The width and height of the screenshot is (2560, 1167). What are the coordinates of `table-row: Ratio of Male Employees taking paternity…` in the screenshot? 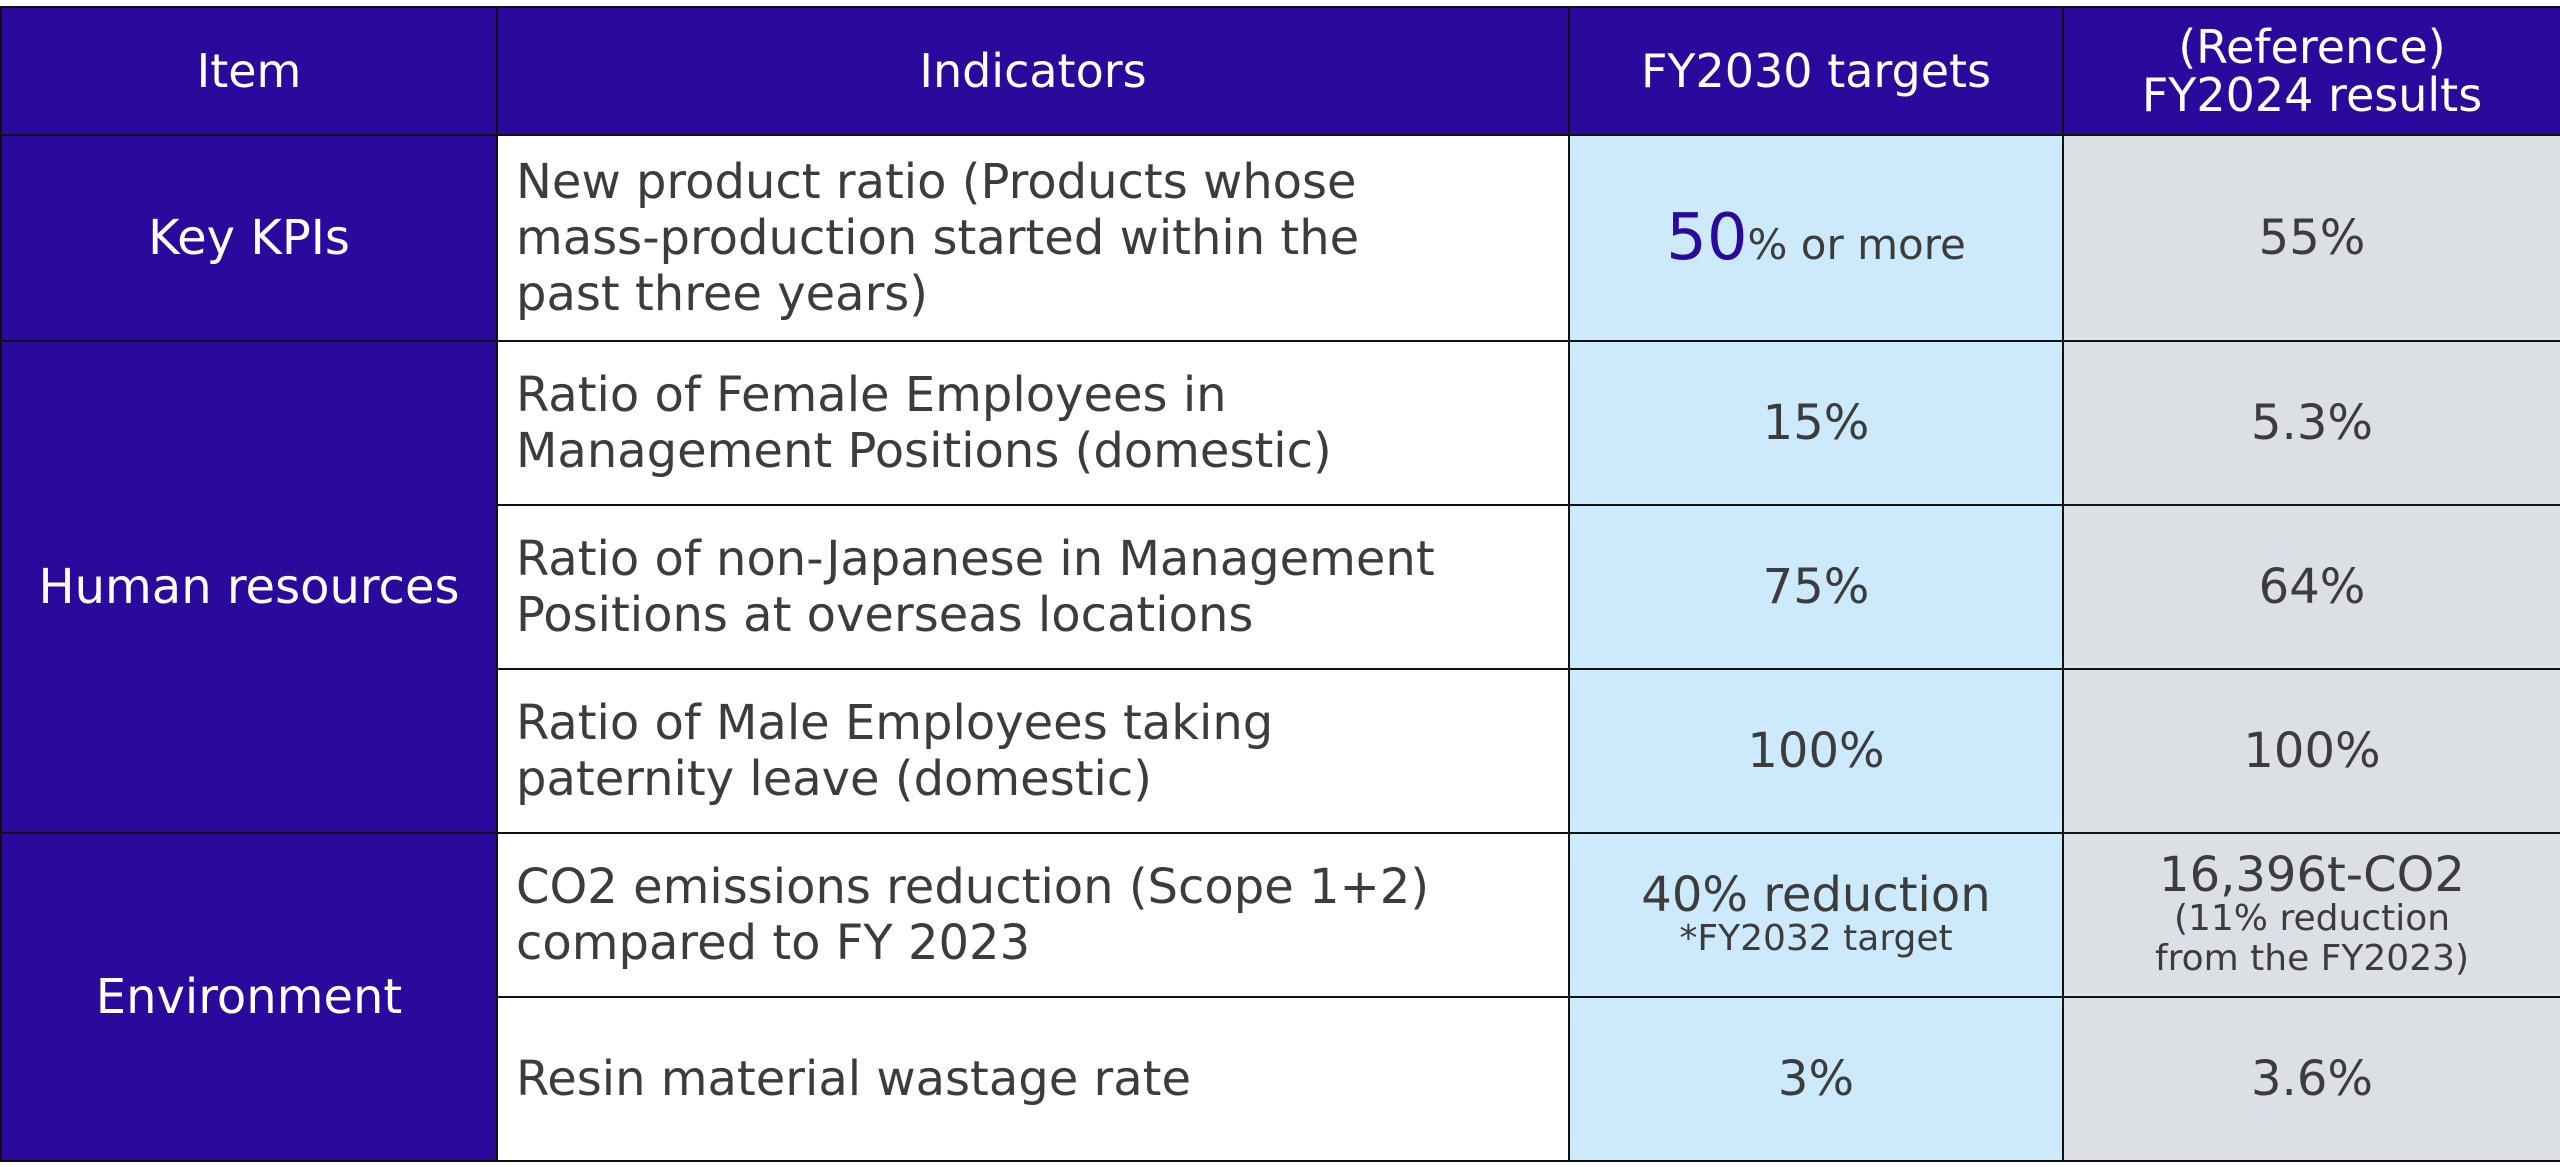 It's located at (1280, 751).